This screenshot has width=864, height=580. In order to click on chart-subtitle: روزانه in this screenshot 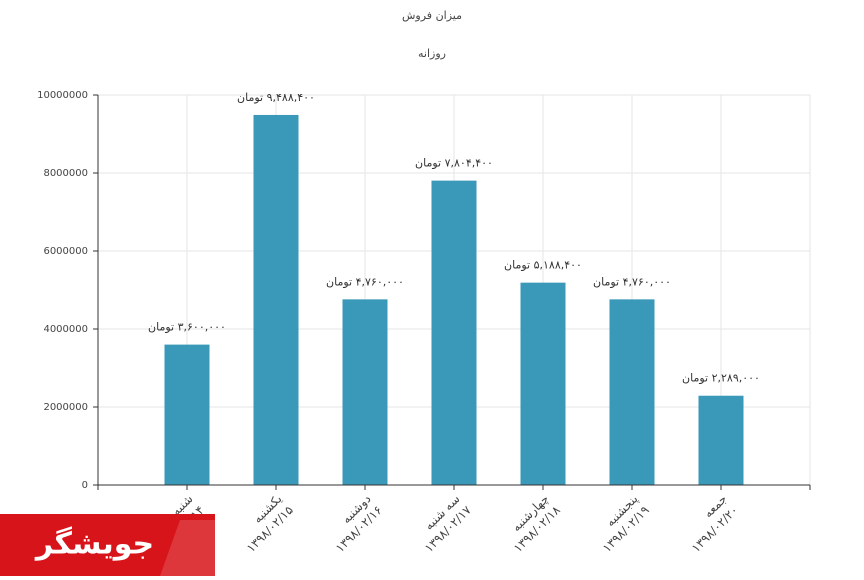, I will do `click(432, 53)`.